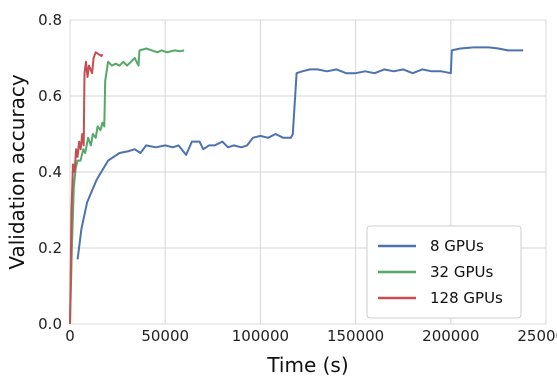  I want to click on x-tick-label: 100000, so click(260, 336).